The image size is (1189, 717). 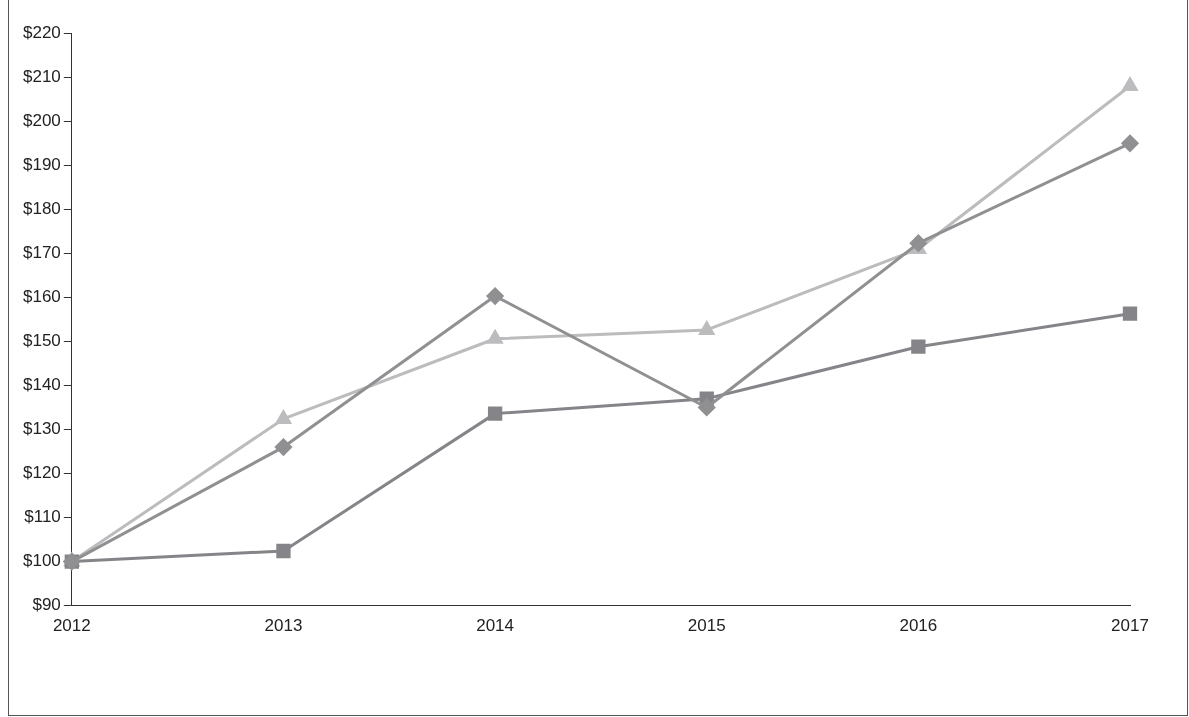 What do you see at coordinates (918, 626) in the screenshot?
I see `x-tick-label: 2016` at bounding box center [918, 626].